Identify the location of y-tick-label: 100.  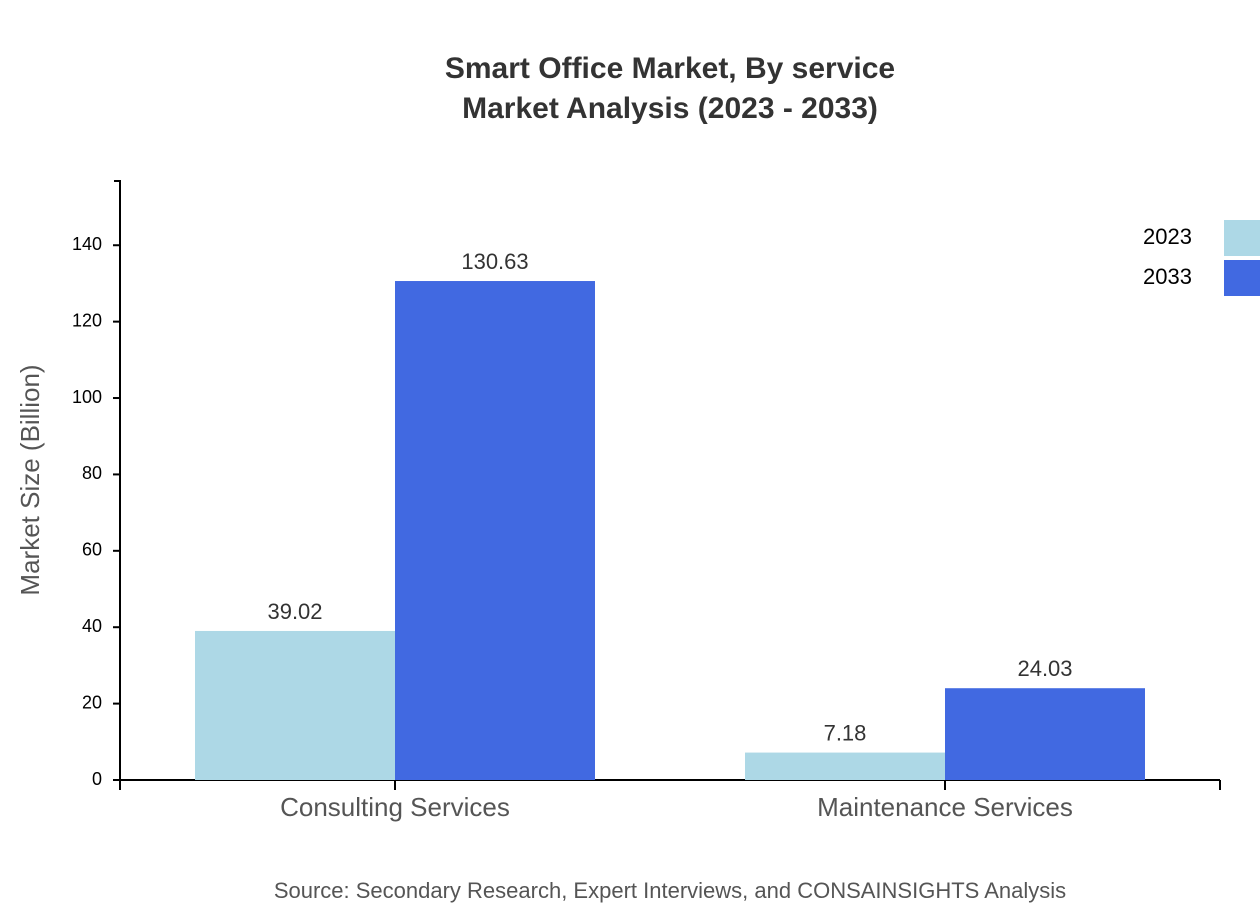
(87, 397).